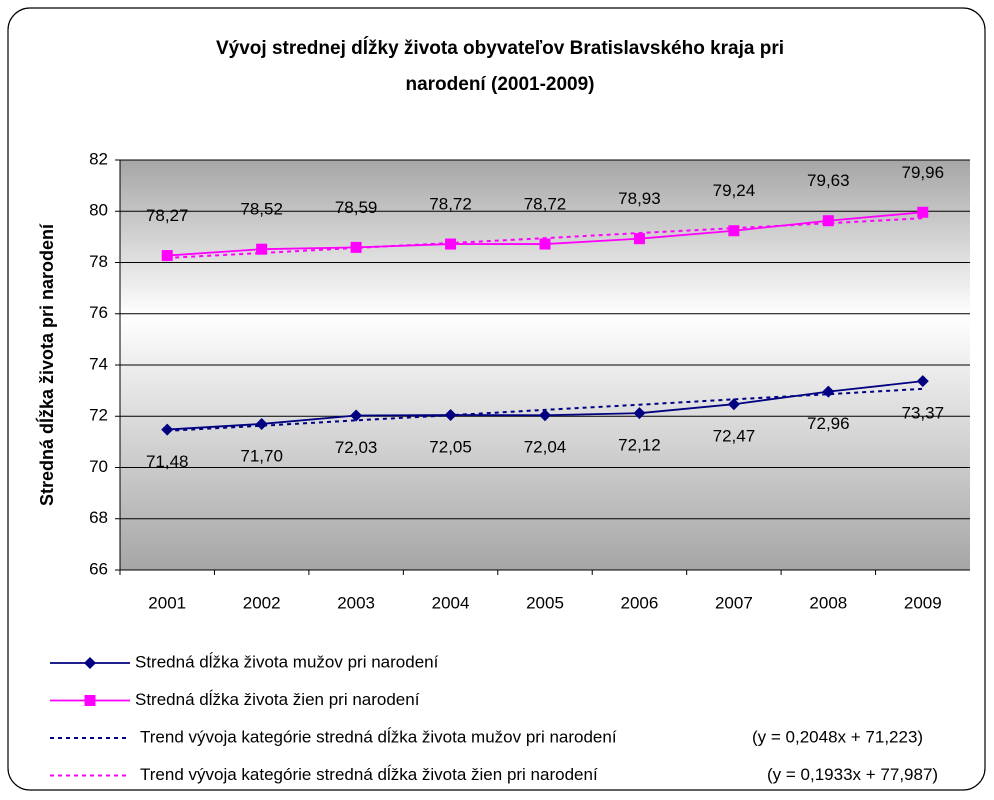 The width and height of the screenshot is (994, 800). Describe the element at coordinates (277, 699) in the screenshot. I see `legend-label: Stredná dĺžka života žien pri narodení` at that location.